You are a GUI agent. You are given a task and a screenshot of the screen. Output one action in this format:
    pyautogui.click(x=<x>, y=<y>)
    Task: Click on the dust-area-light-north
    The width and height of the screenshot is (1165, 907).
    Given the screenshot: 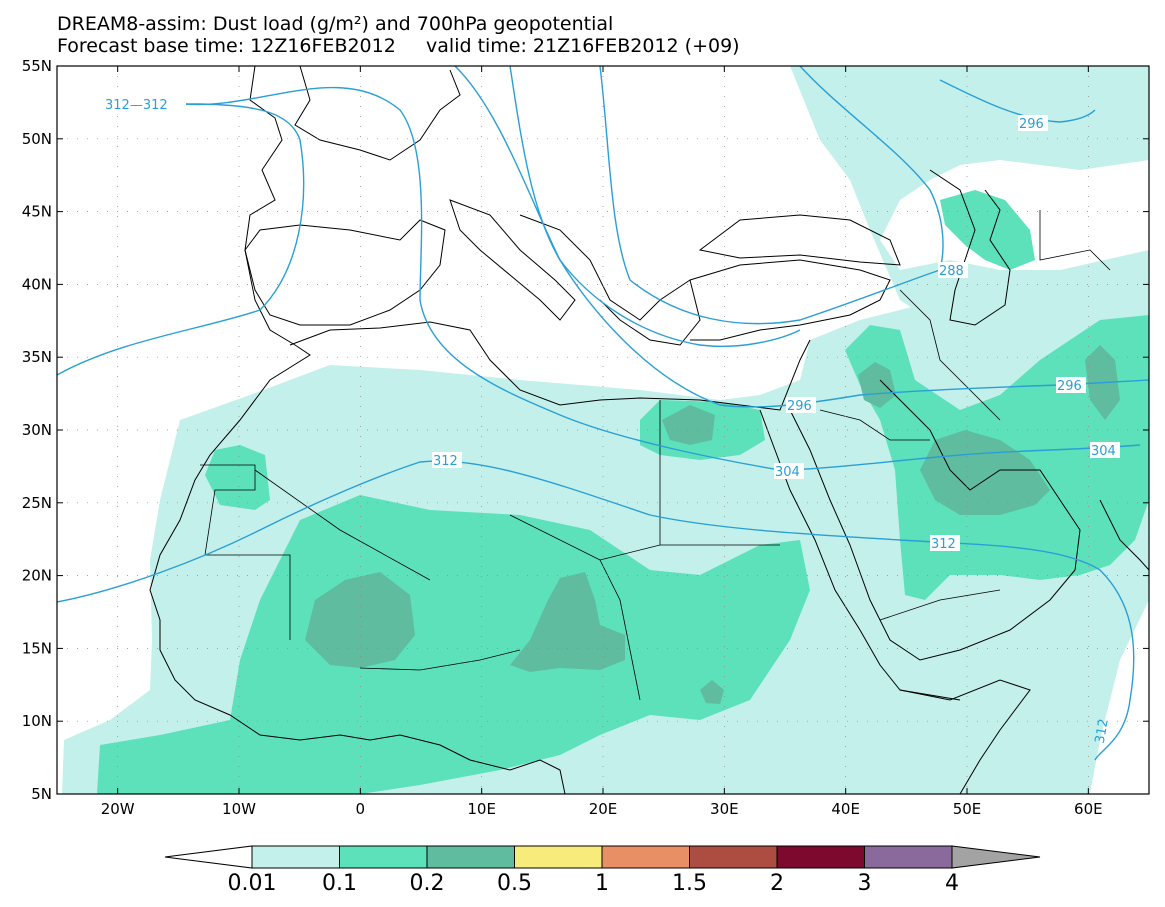 What is the action you would take?
    pyautogui.click(x=1039, y=98)
    